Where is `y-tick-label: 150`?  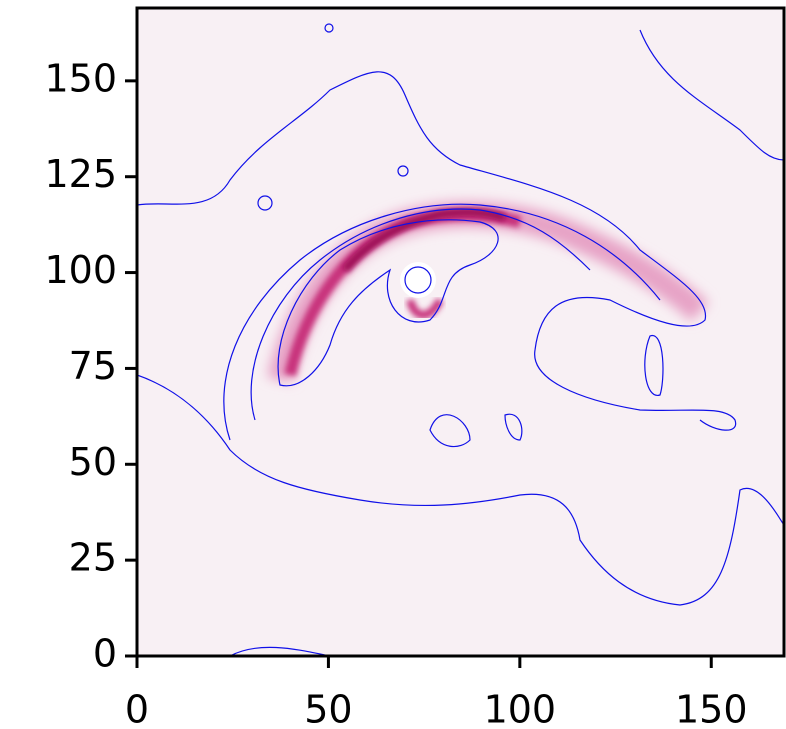 y-tick-label: 150 is located at coordinates (80, 78).